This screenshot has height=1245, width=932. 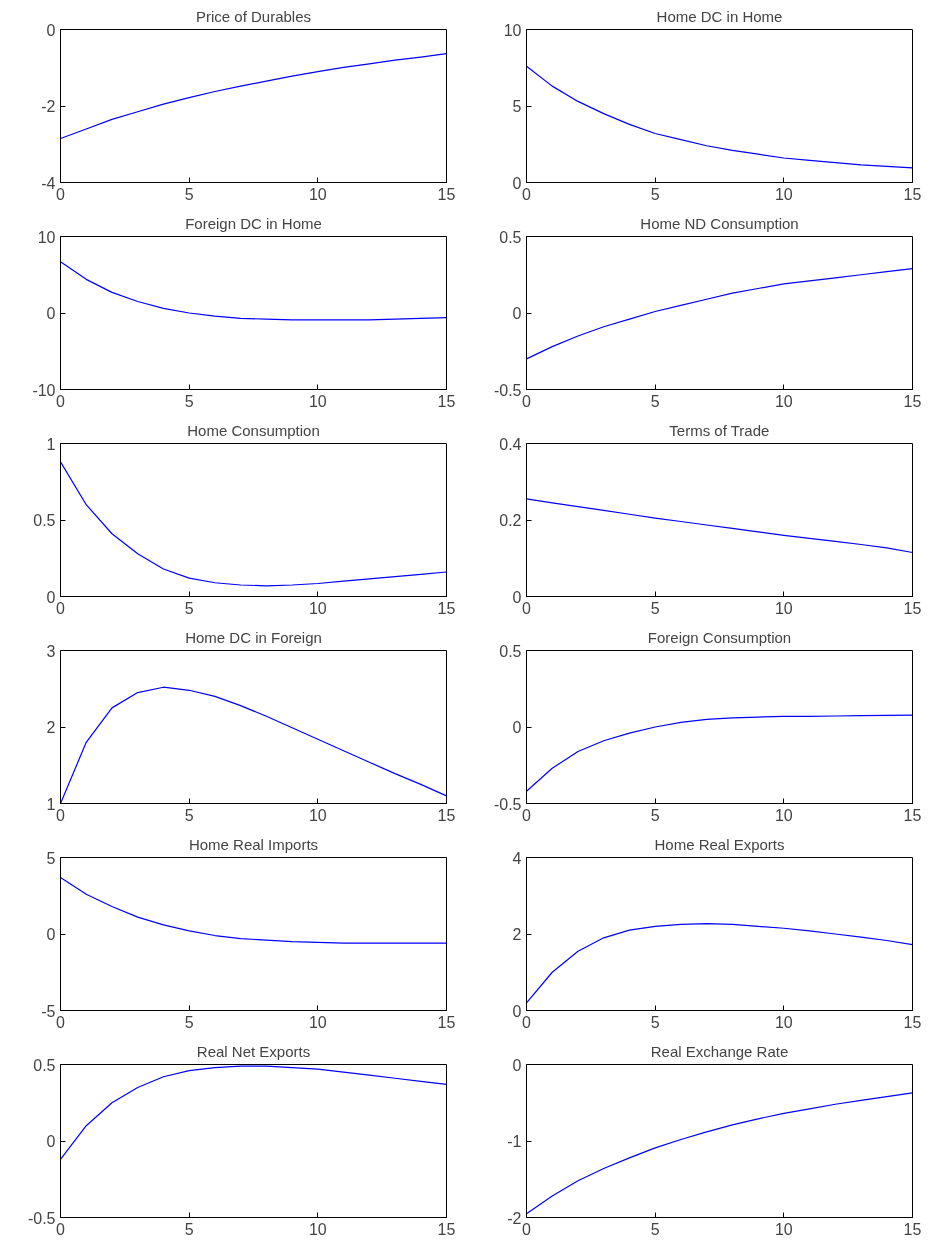 What do you see at coordinates (253, 223) in the screenshot?
I see `chart-title: Foreign DC in Home` at bounding box center [253, 223].